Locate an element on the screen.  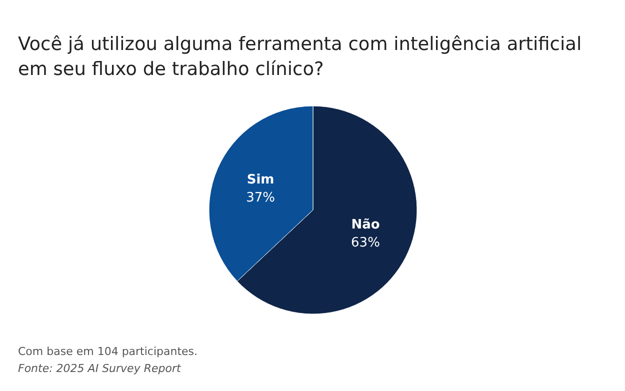
data-label: 63% is located at coordinates (365, 243).